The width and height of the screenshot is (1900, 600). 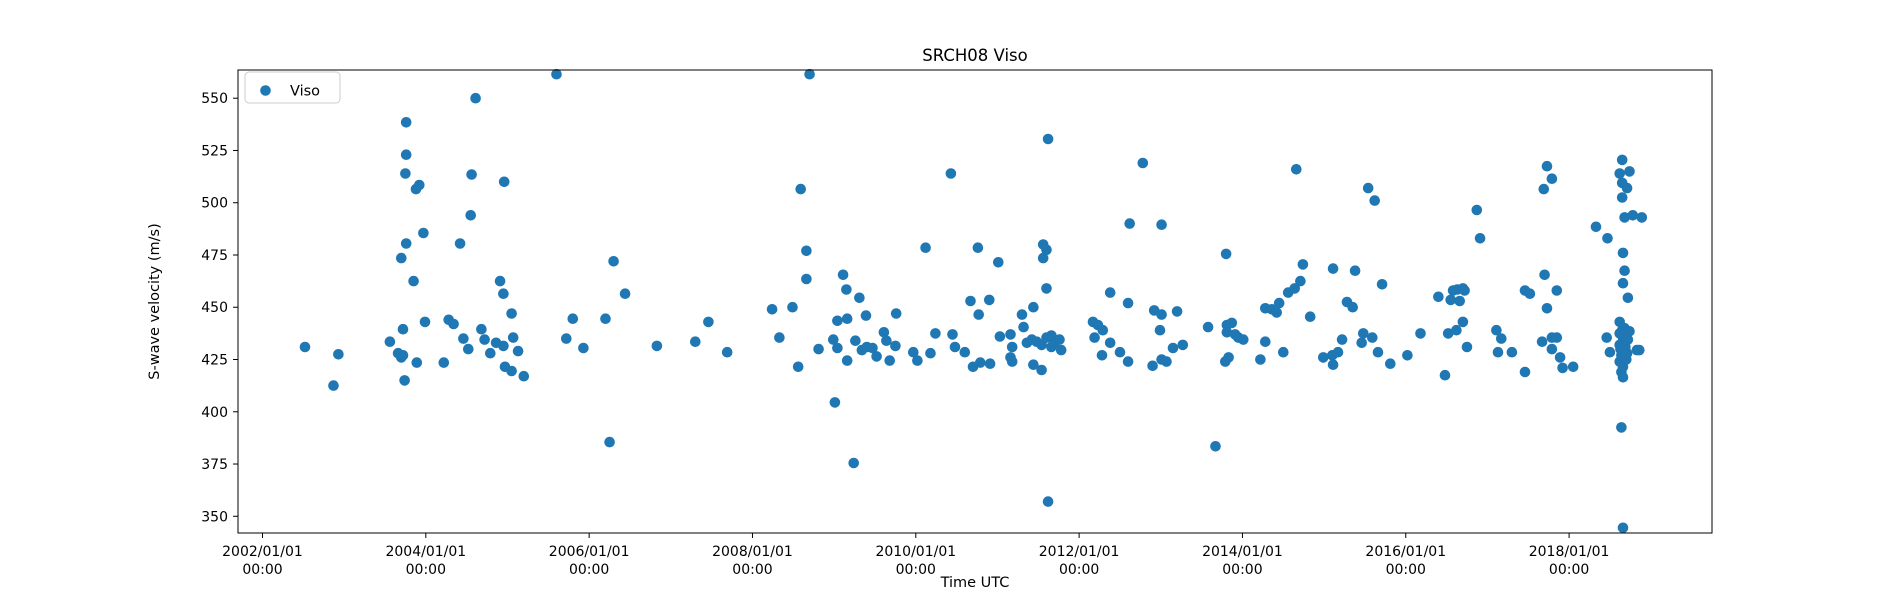 What do you see at coordinates (975, 583) in the screenshot?
I see `x-axis-label: Time UTC` at bounding box center [975, 583].